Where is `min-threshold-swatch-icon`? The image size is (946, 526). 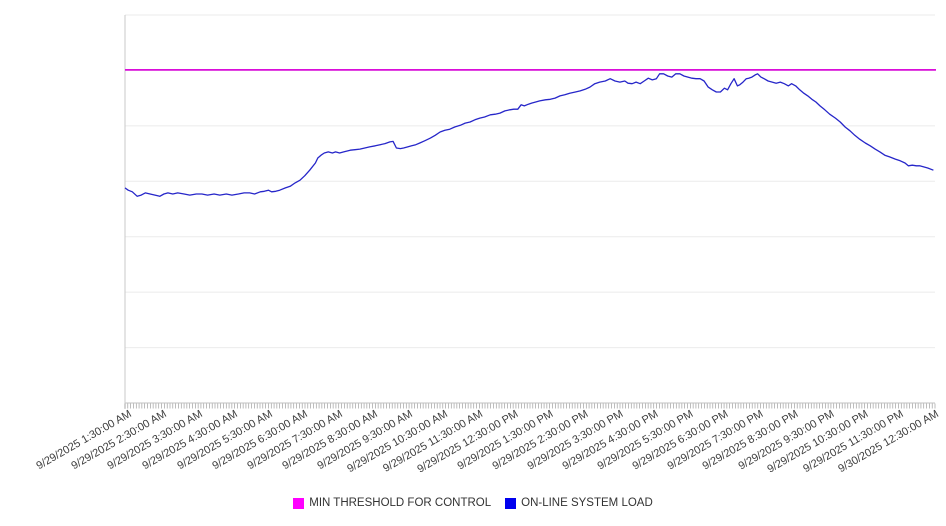
min-threshold-swatch-icon is located at coordinates (299, 503).